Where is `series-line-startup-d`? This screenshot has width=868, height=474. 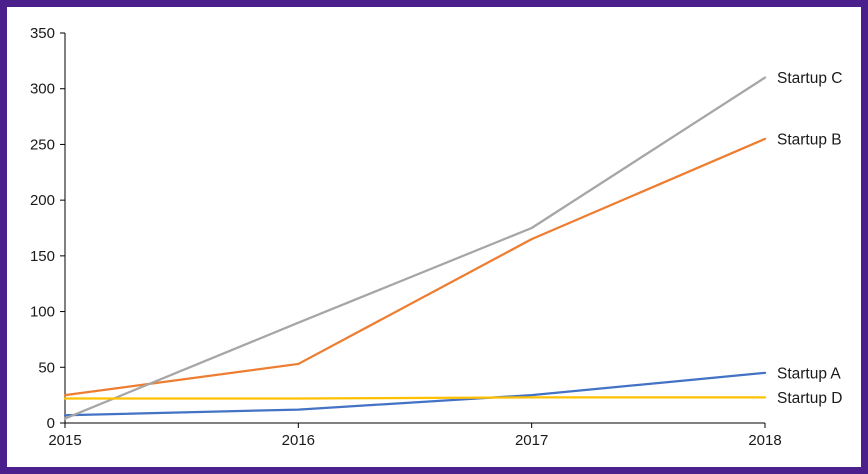
series-line-startup-d is located at coordinates (415, 398).